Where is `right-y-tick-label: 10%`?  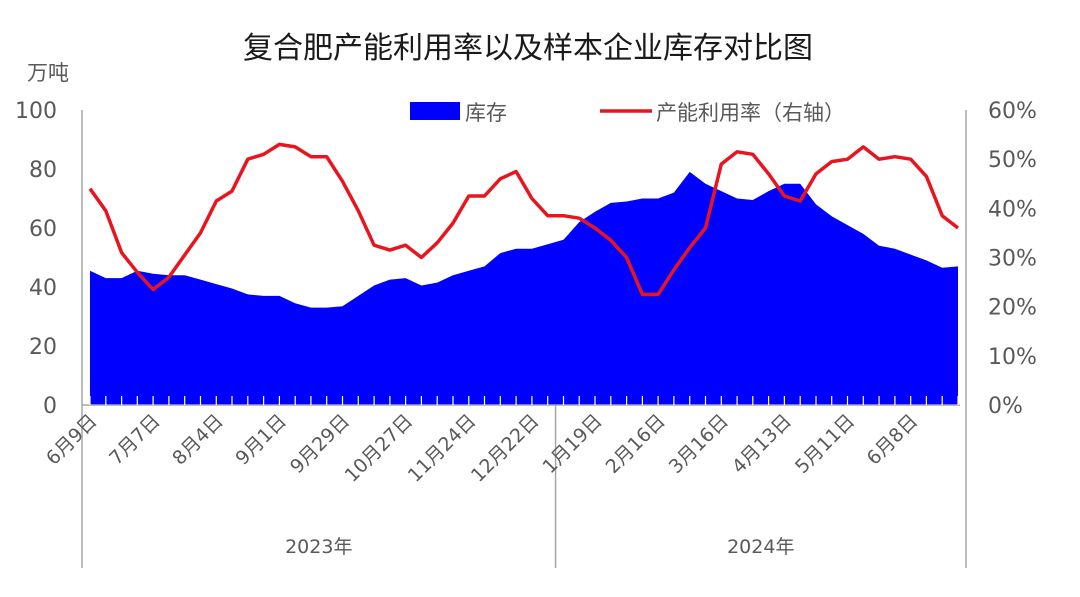 right-y-tick-label: 10% is located at coordinates (1012, 357).